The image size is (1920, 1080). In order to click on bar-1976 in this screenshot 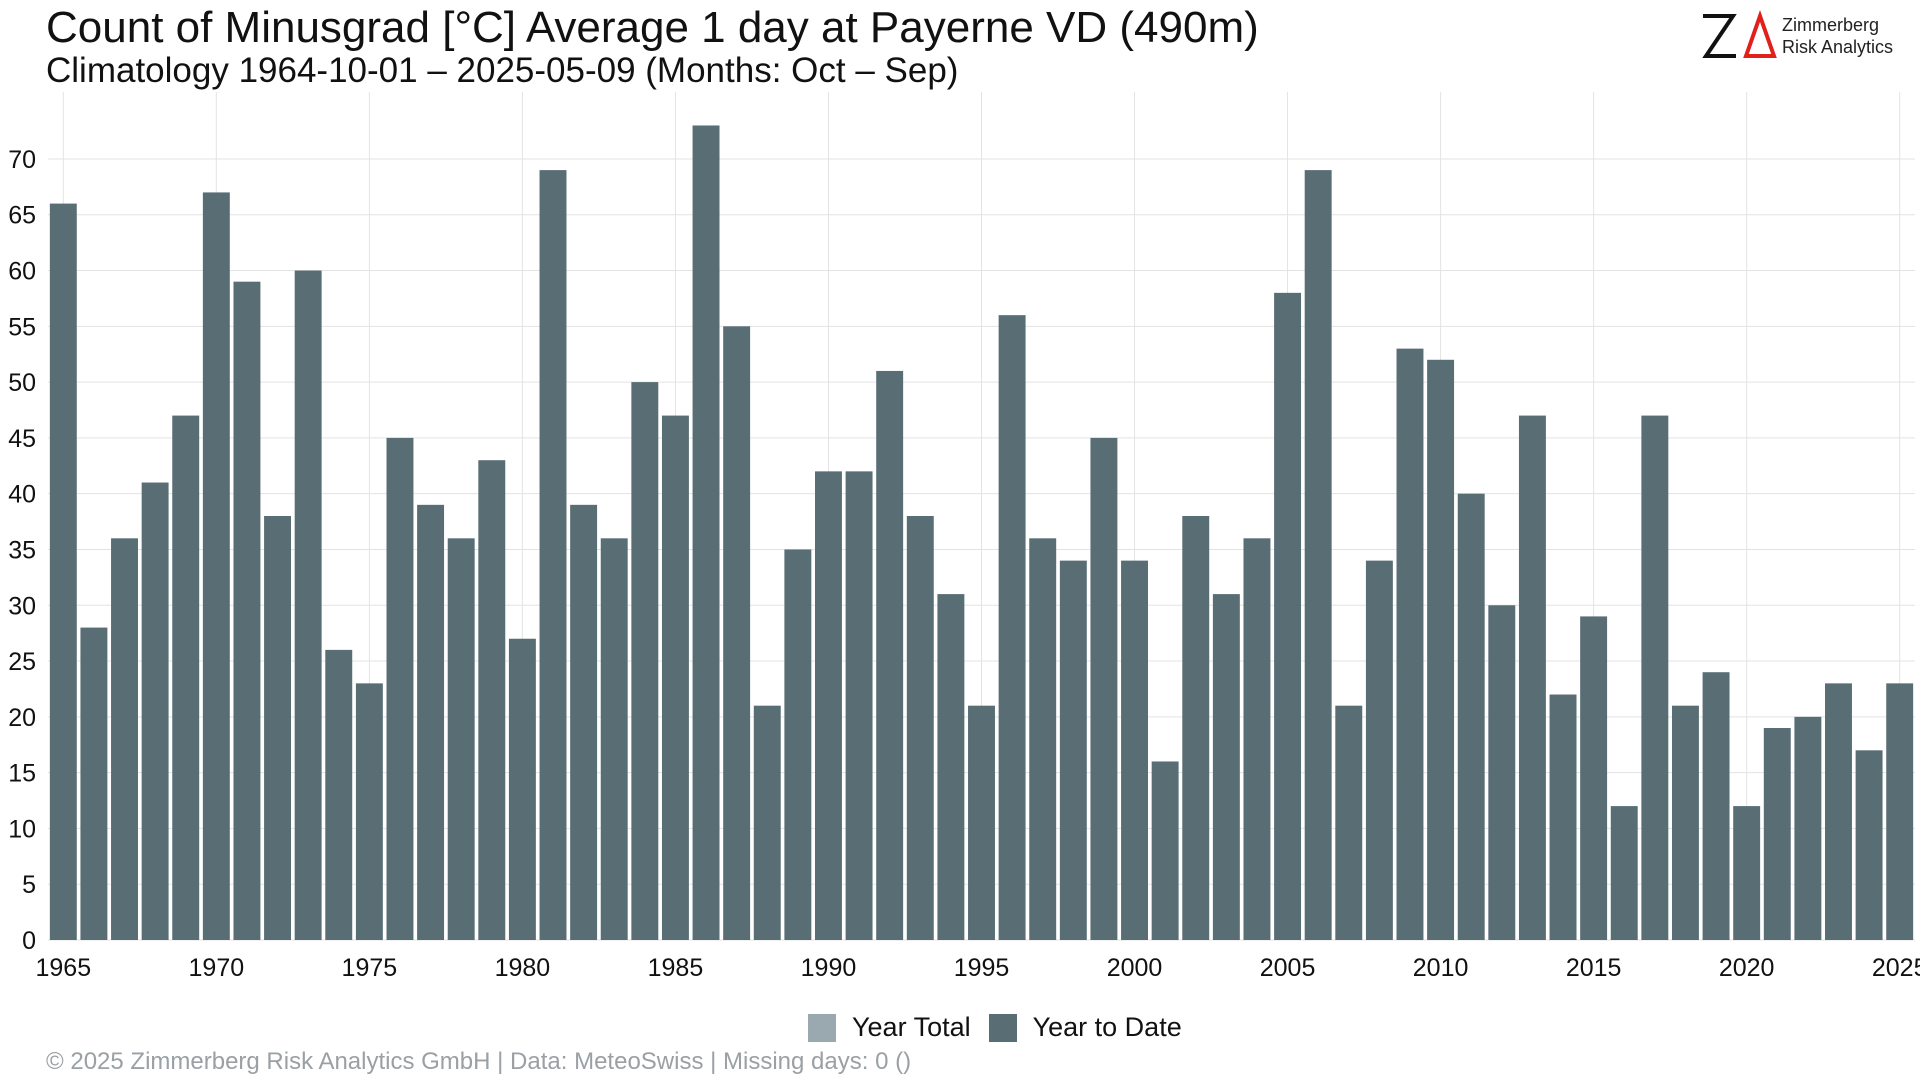, I will do `click(400, 688)`.